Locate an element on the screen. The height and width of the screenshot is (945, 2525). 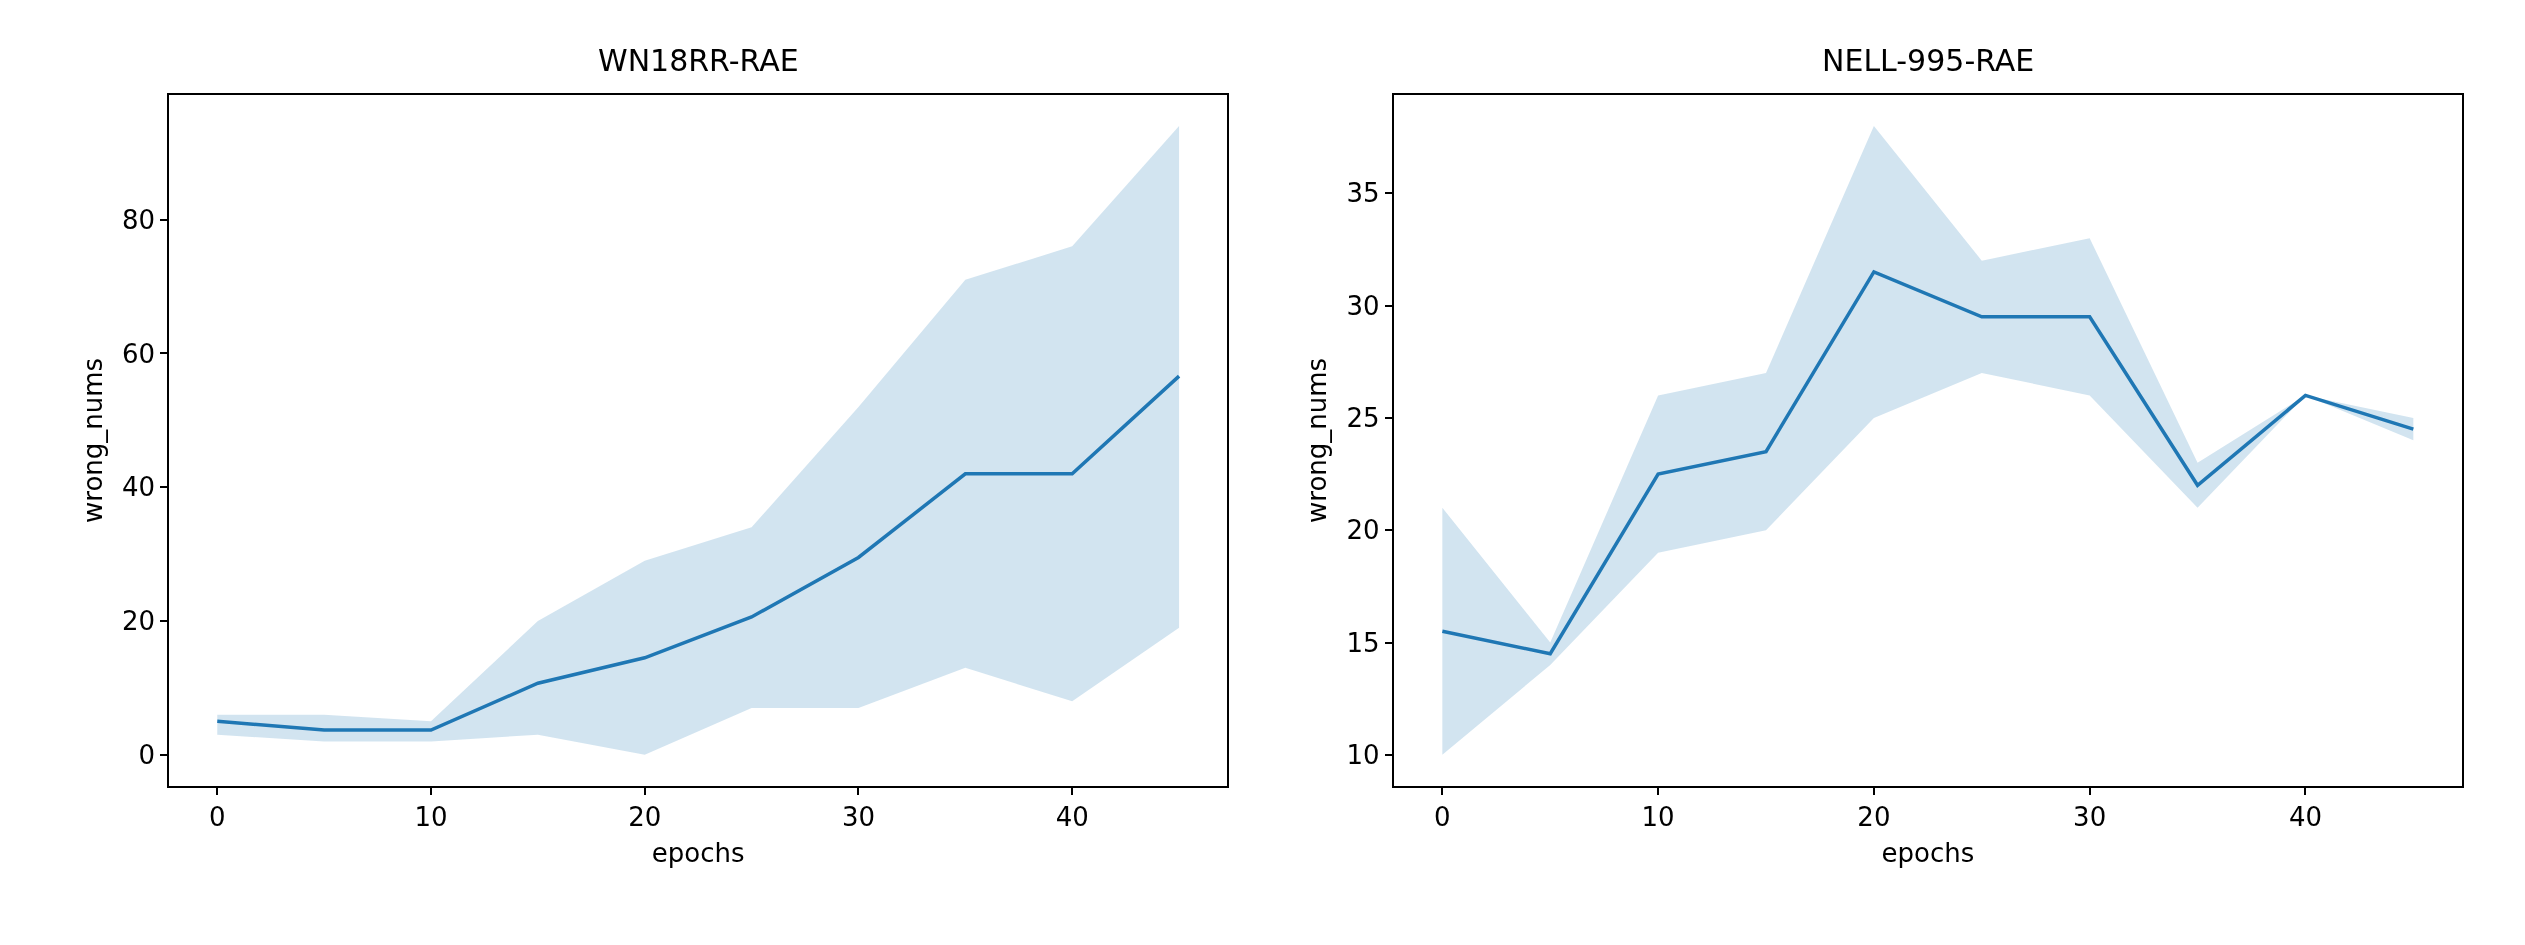
y-tick-label: 60 is located at coordinates (138, 353).